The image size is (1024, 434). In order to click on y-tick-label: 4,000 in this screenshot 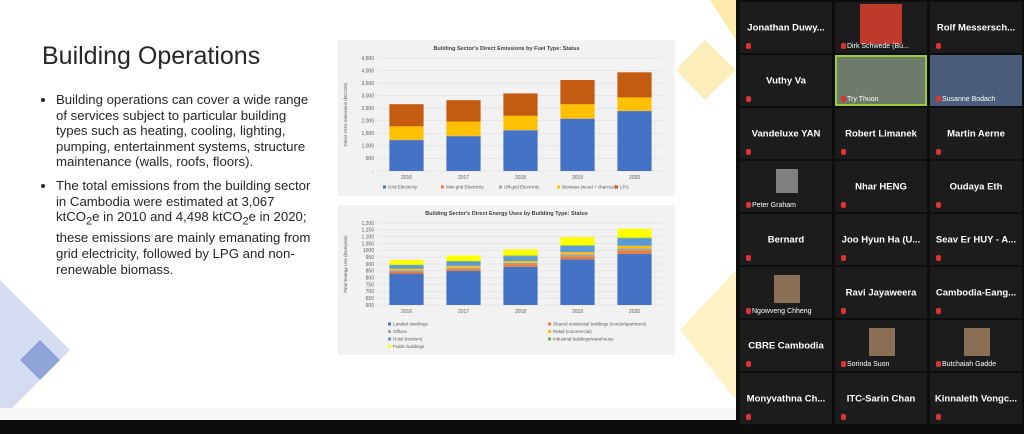, I will do `click(367, 71)`.